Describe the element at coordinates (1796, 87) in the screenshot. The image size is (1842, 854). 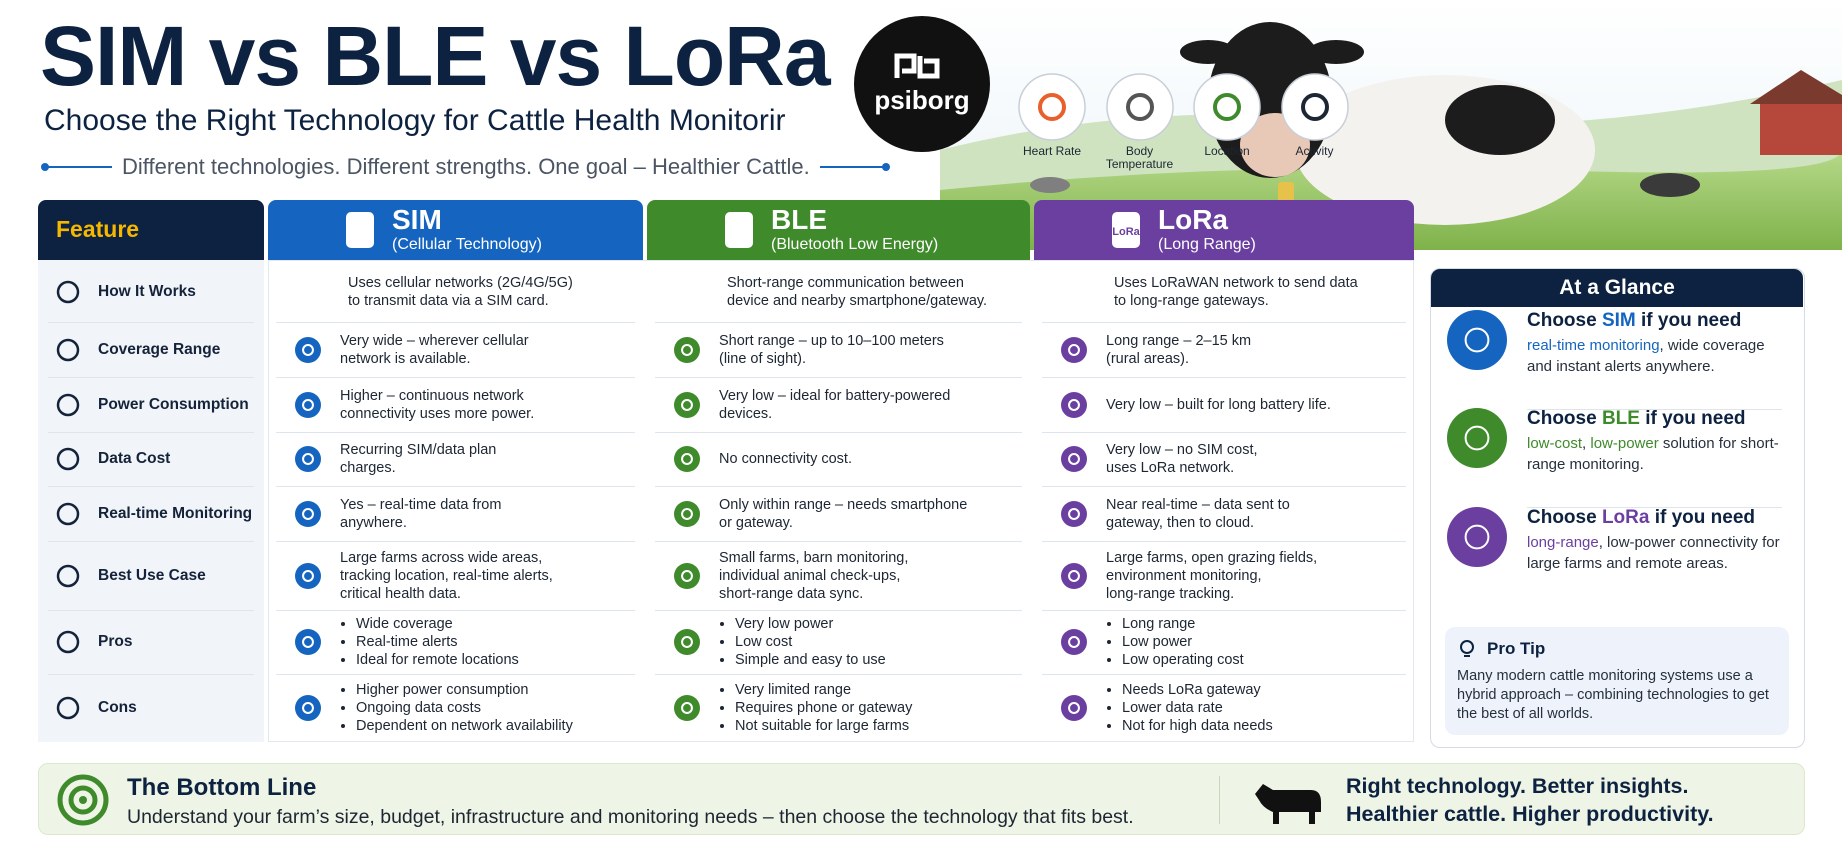
I see `barn-roof` at that location.